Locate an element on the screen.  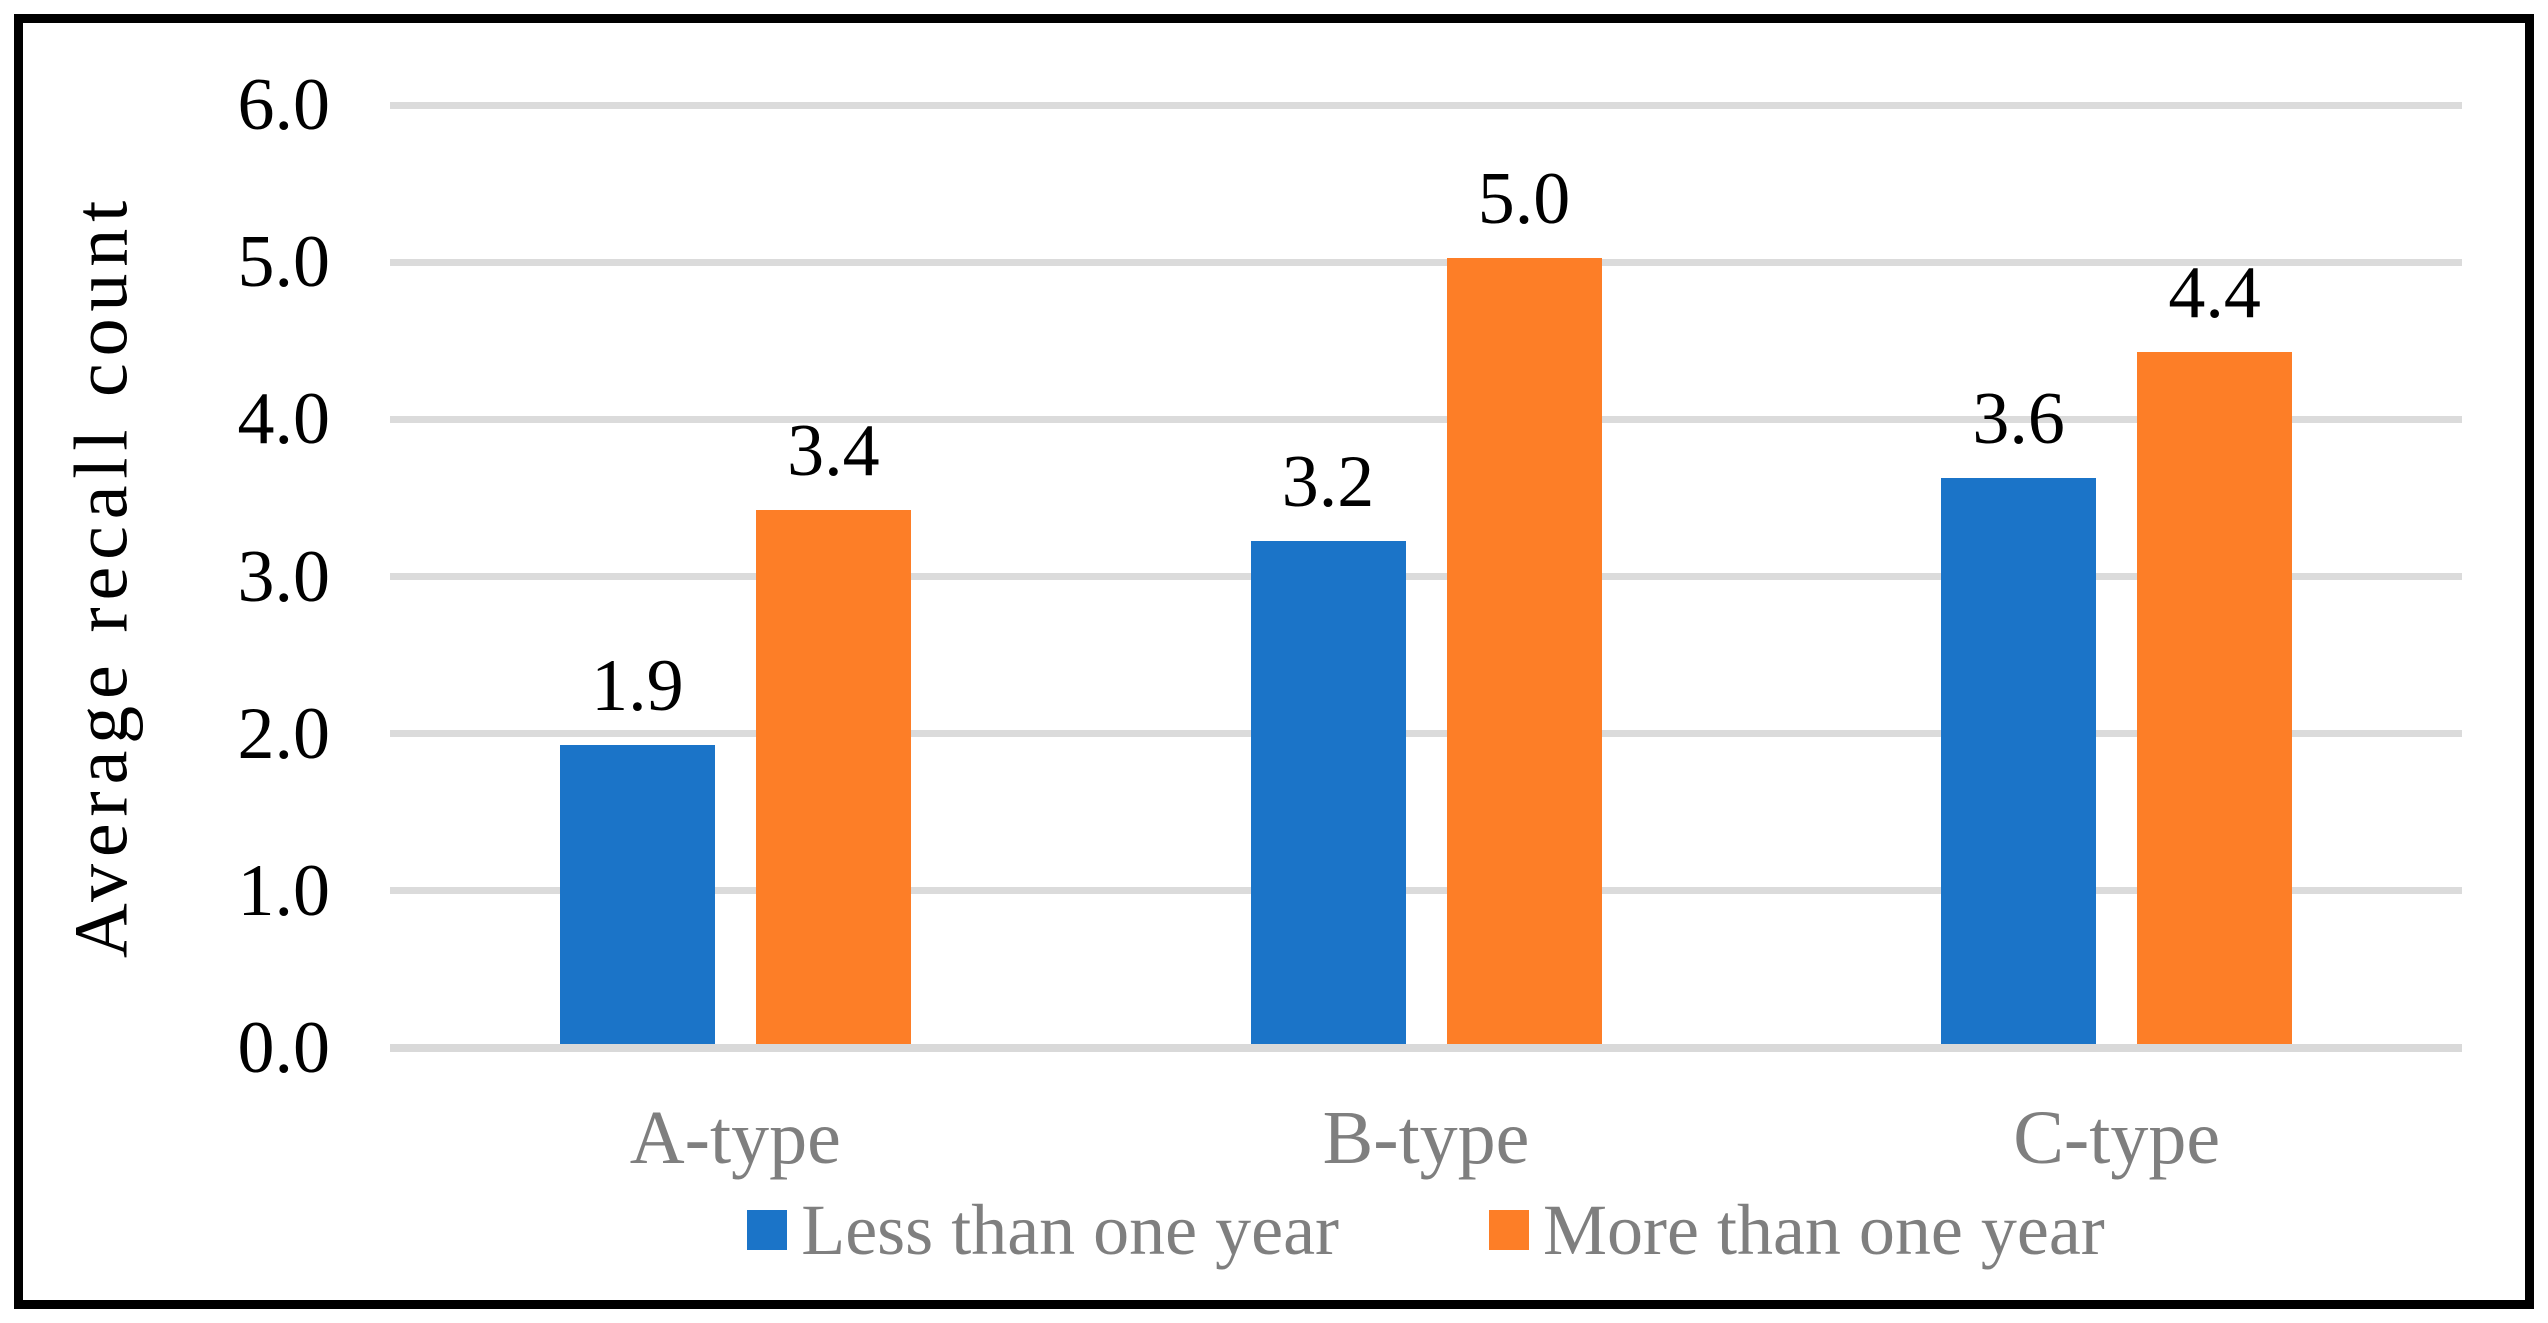
y-tick-label-0.0: 0.0 is located at coordinates (284, 1048).